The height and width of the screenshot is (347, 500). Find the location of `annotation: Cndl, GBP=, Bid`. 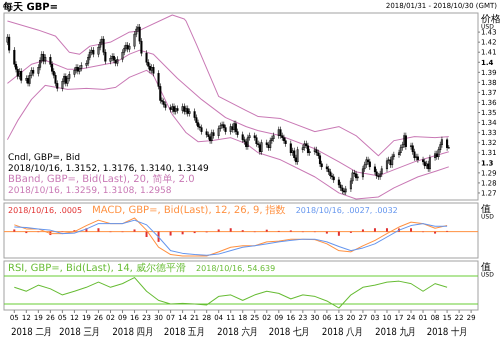

annotation: Cndl, GBP=, Bid is located at coordinates (44, 158).